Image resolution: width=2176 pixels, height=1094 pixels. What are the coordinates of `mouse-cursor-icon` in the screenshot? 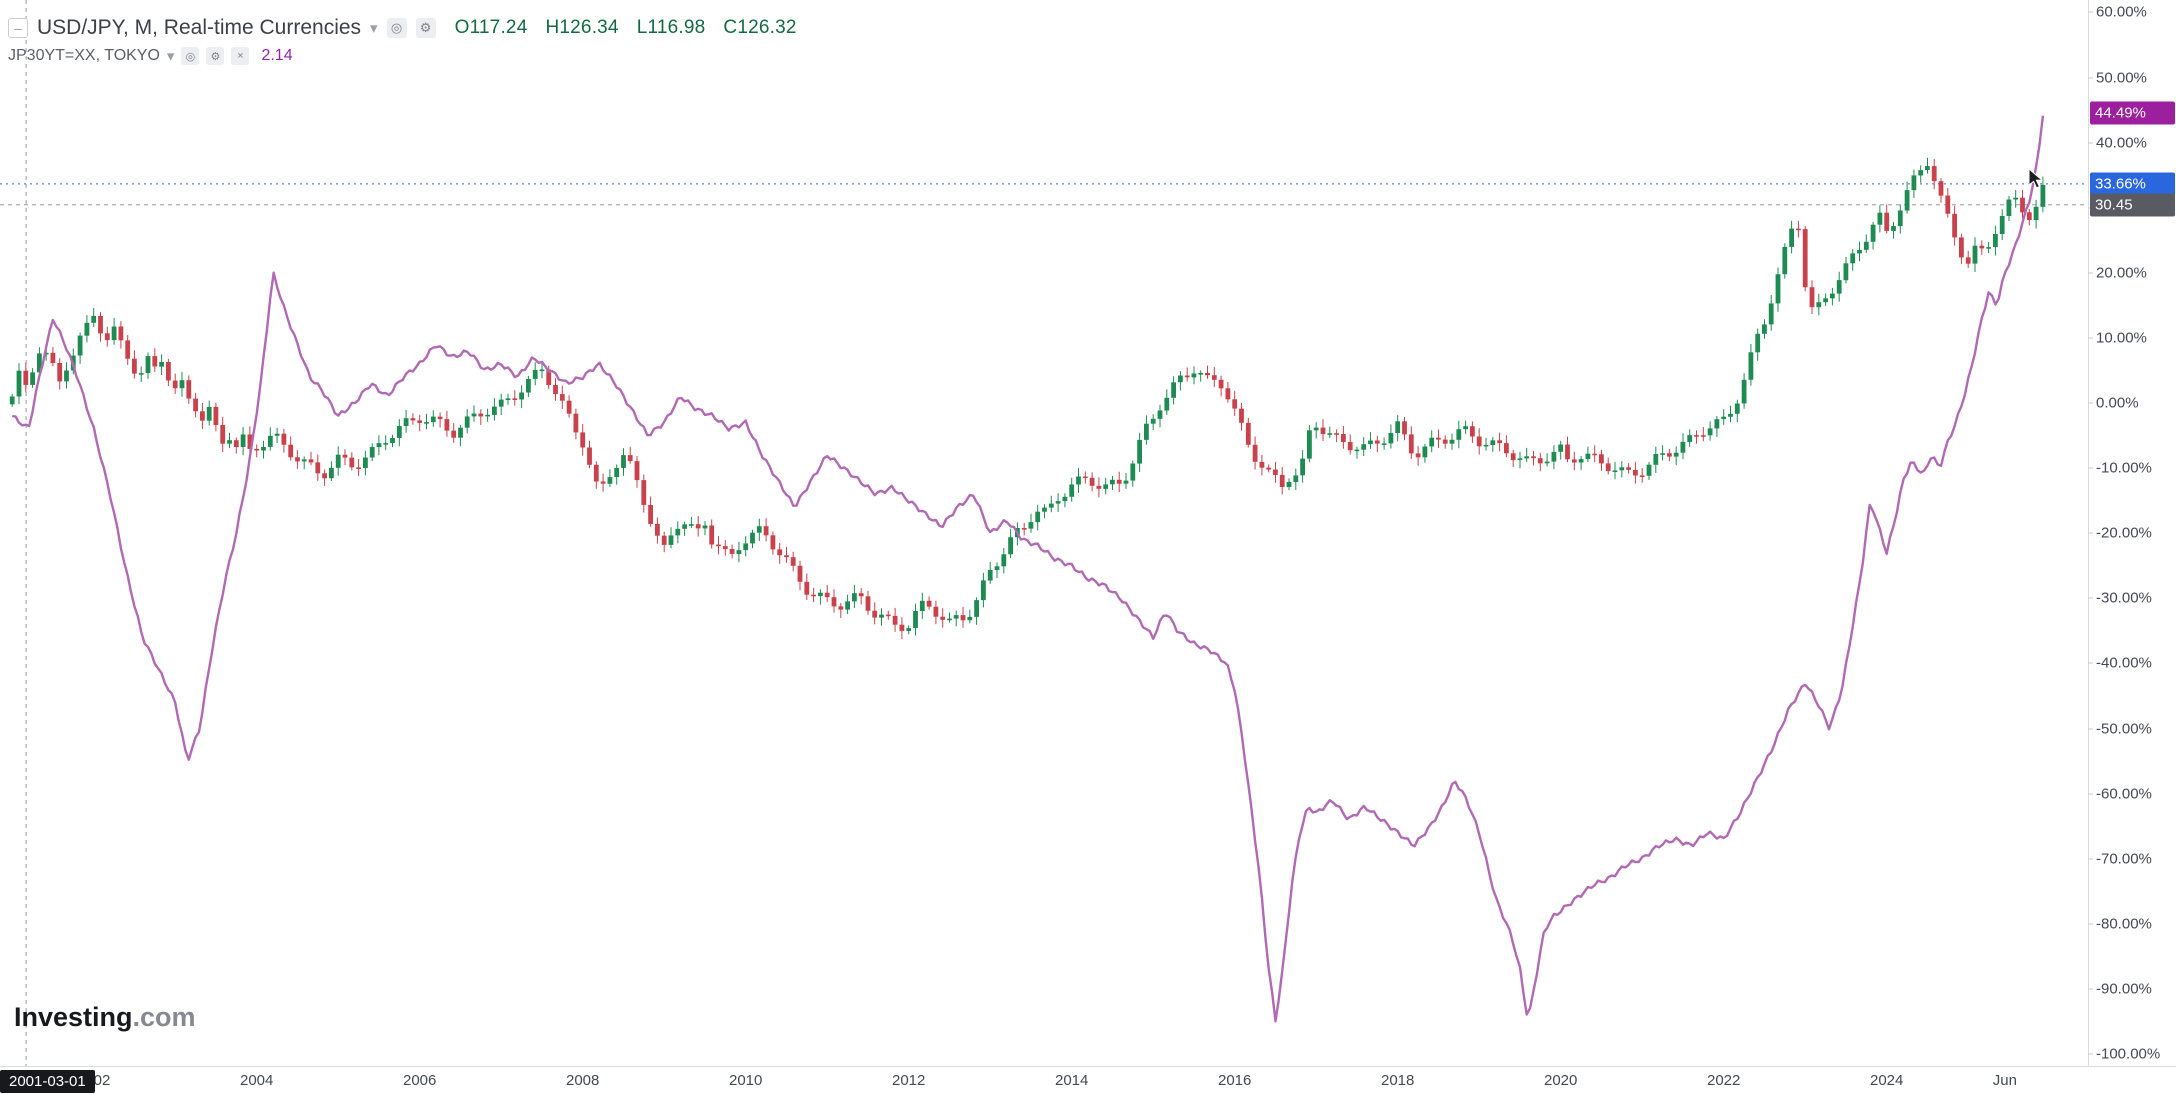 It's located at (2037, 179).